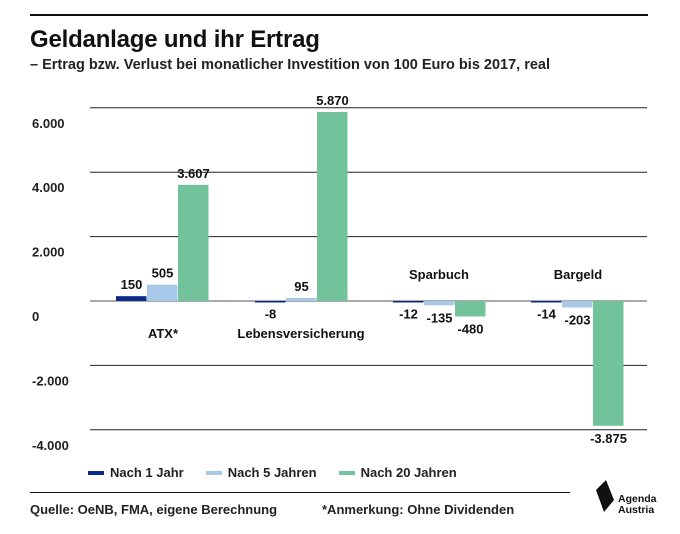 The image size is (680, 534). Describe the element at coordinates (300, 333) in the screenshot. I see `category-label: Lebensversicherung` at that location.